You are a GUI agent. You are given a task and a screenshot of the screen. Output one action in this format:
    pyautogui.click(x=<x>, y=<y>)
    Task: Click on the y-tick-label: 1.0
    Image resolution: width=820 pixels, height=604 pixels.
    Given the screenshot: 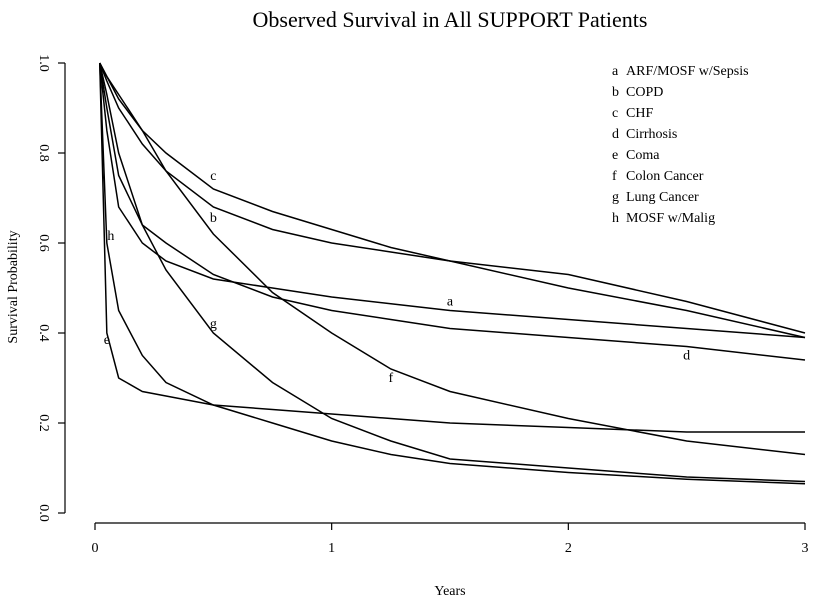 What is the action you would take?
    pyautogui.click(x=43, y=63)
    